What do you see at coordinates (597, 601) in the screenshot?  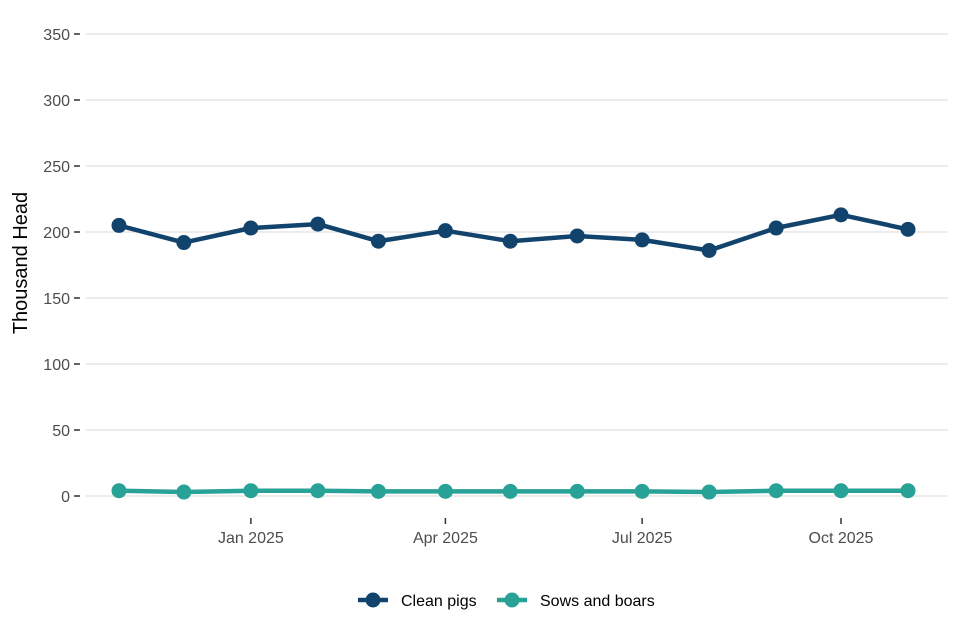 I see `legend-label: Sows and boars` at bounding box center [597, 601].